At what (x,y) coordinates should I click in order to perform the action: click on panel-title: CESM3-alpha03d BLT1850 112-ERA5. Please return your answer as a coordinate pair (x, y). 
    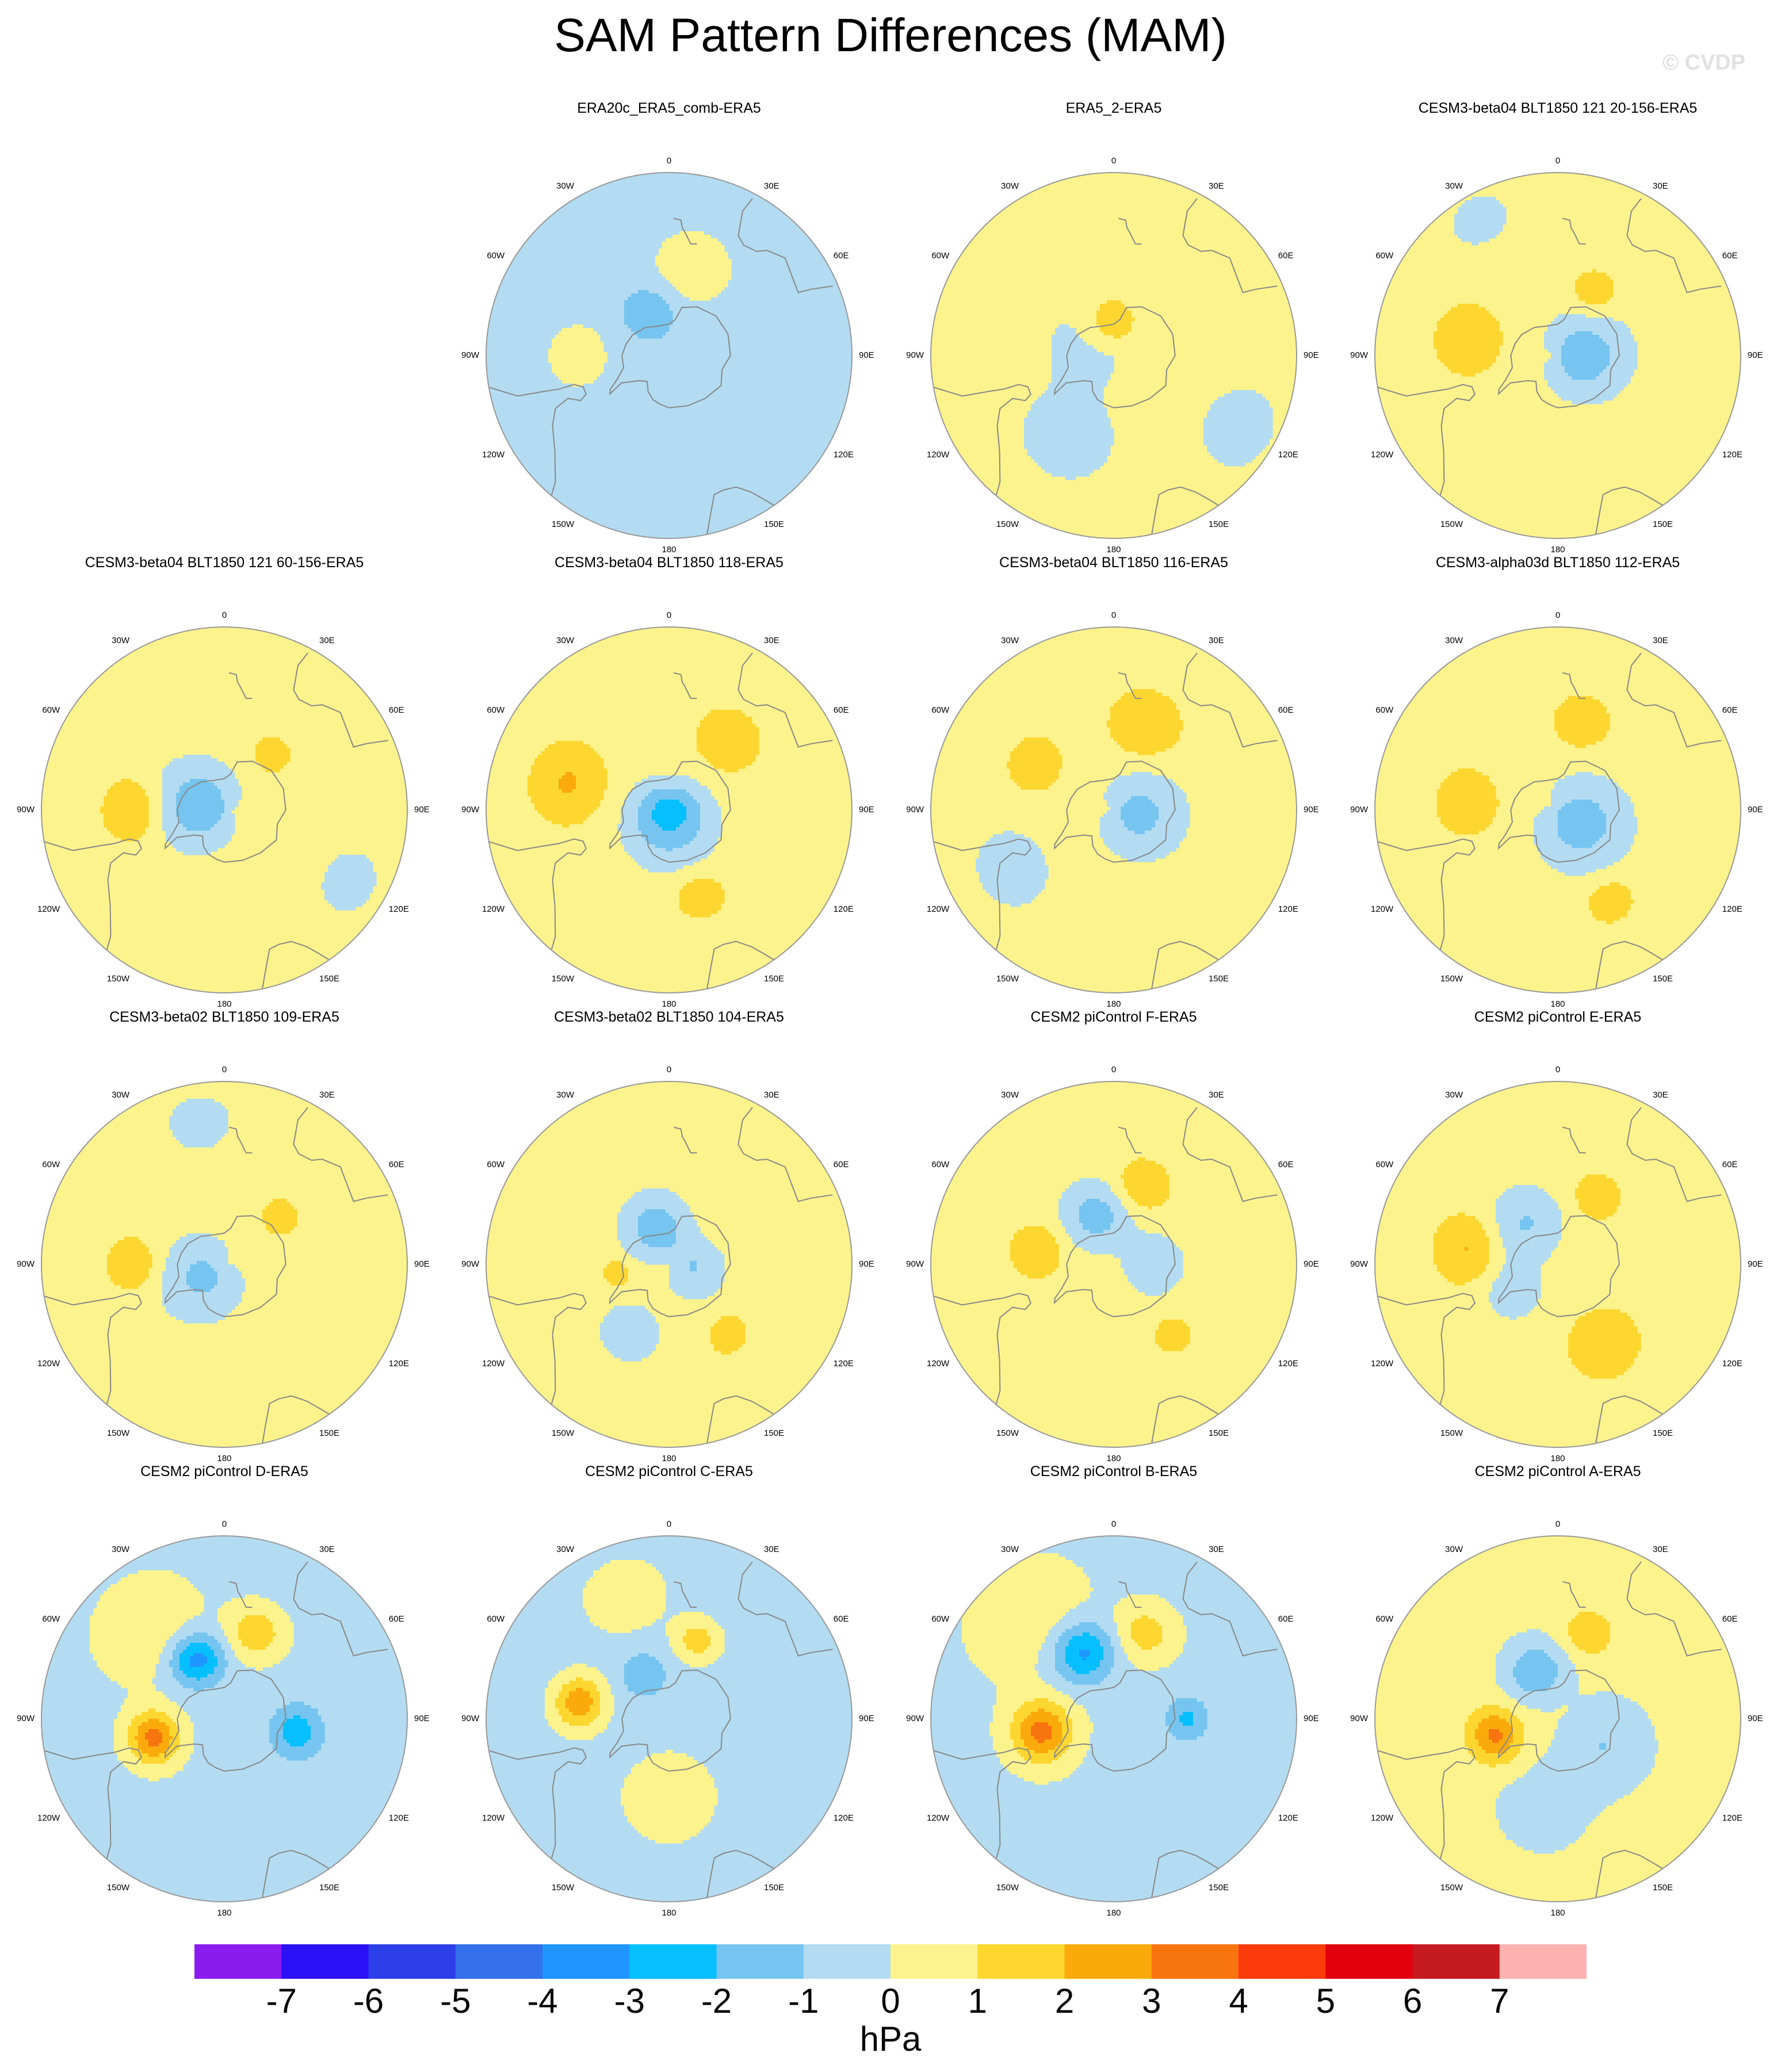
    Looking at the image, I should click on (1557, 562).